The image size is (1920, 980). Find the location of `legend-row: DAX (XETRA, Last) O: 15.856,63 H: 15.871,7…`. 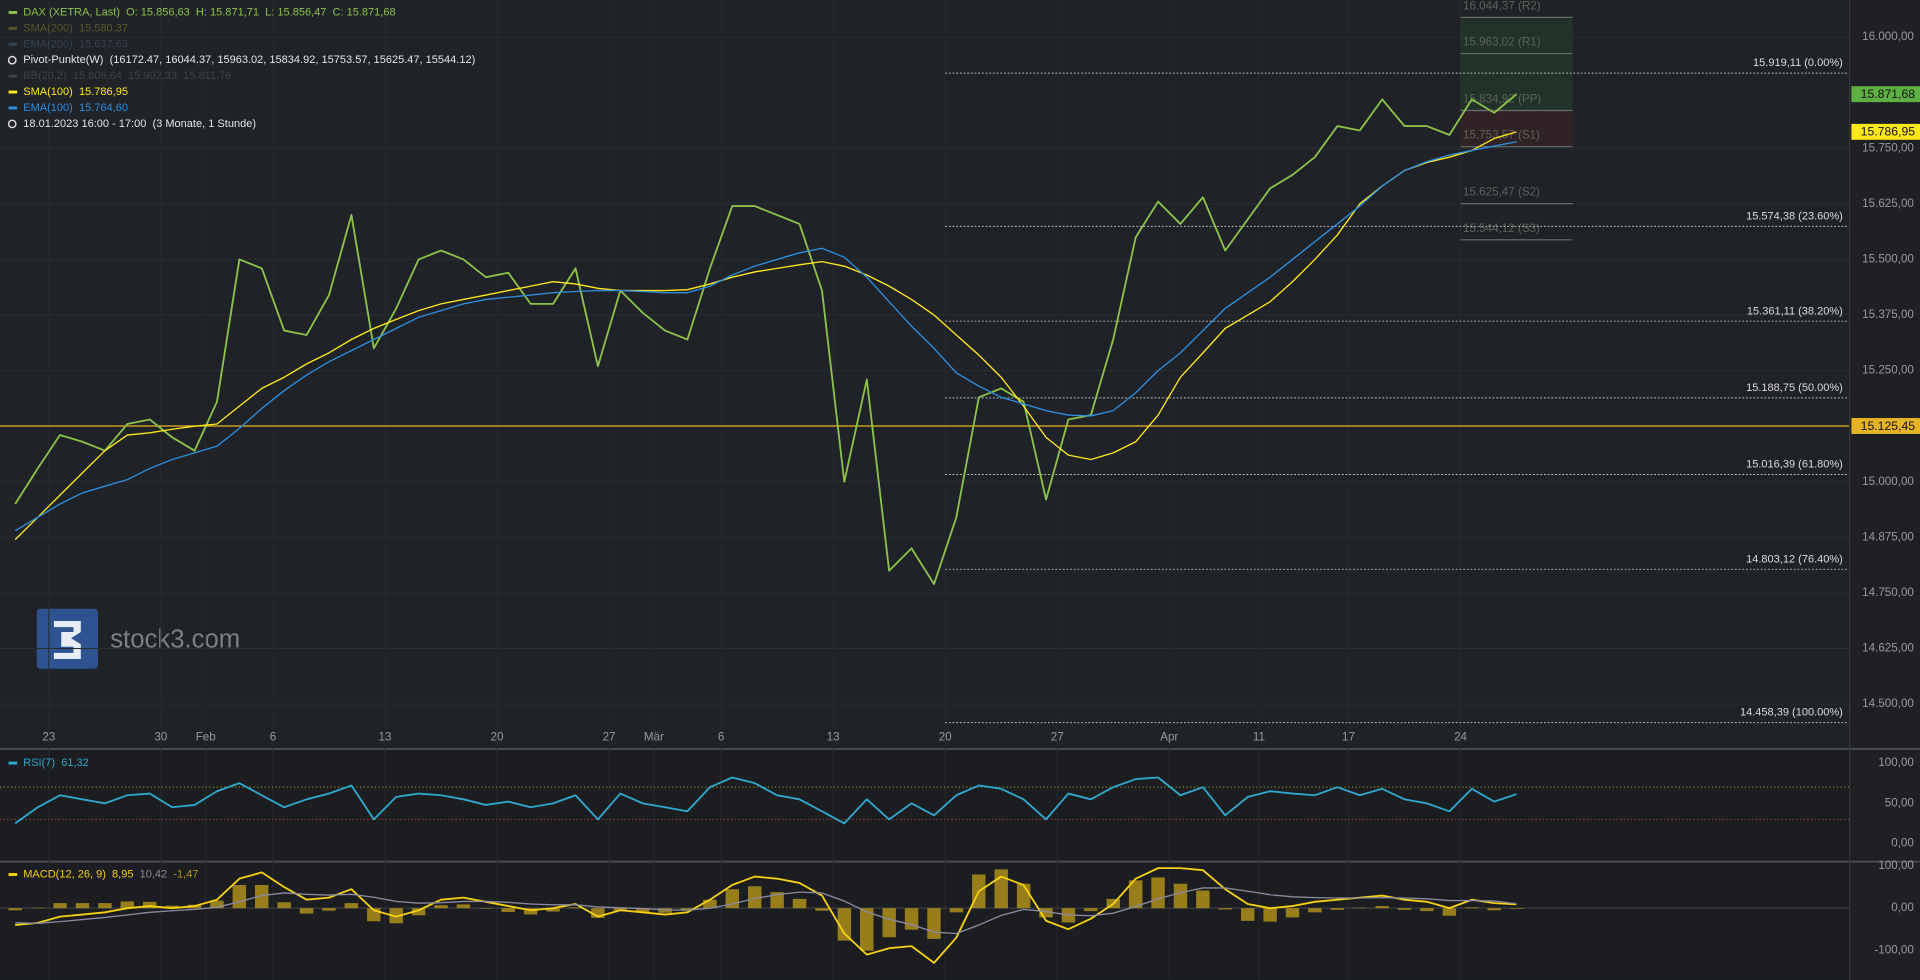

legend-row: DAX (XETRA, Last) O: 15.856,63 H: 15.871,7… is located at coordinates (202, 12).